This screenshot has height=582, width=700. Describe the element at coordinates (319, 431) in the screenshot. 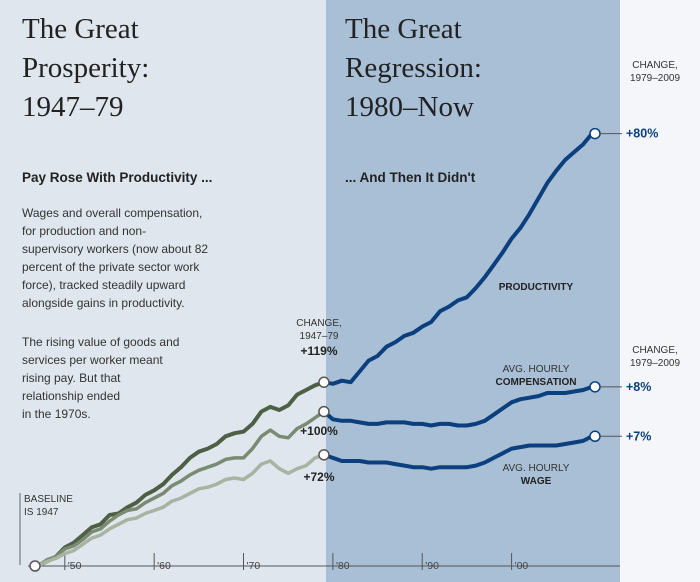

I see `compensation-period1-change: +100%` at that location.